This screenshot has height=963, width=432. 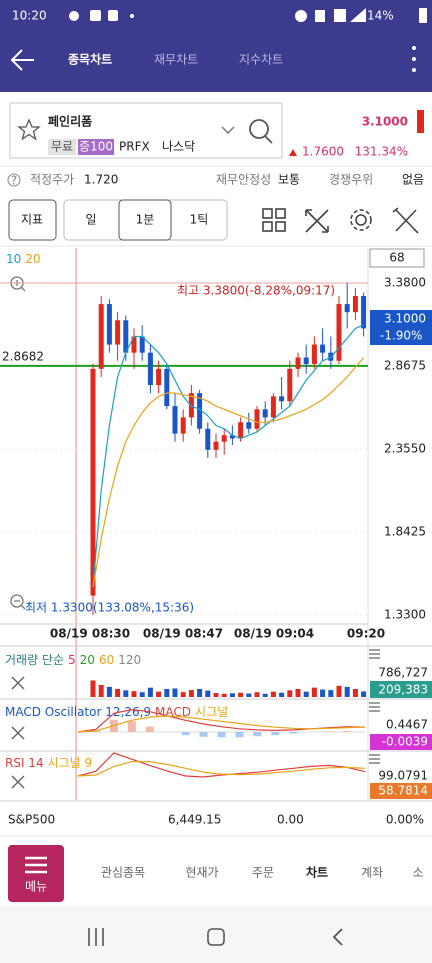 What do you see at coordinates (52, 180) in the screenshot?
I see `info-label: 적정주가` at bounding box center [52, 180].